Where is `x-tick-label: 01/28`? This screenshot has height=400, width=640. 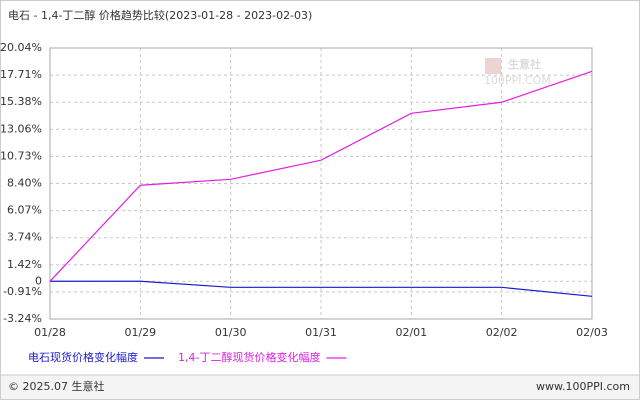 x-tick-label: 01/28 is located at coordinates (50, 332).